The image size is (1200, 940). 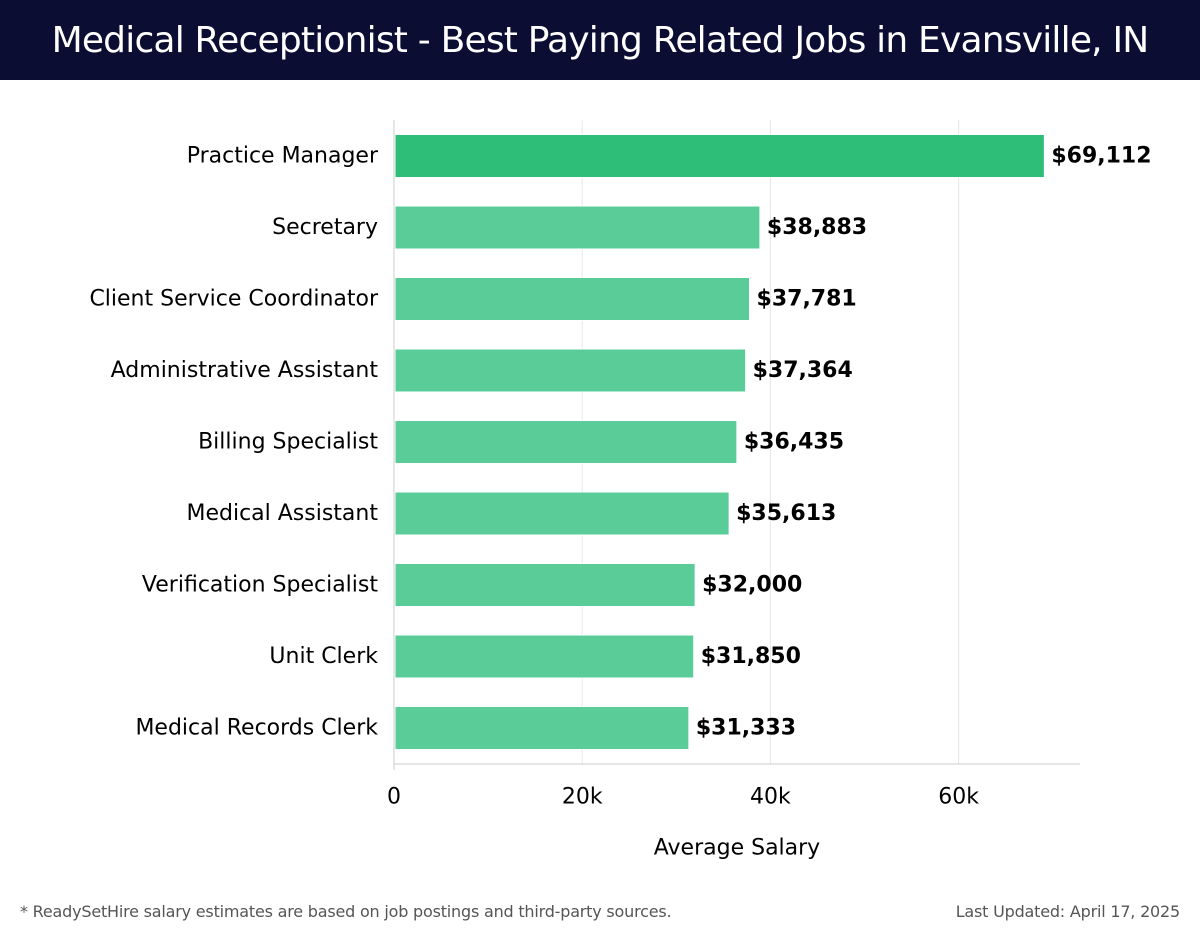 What do you see at coordinates (325, 227) in the screenshot?
I see `category-label: Secretary` at bounding box center [325, 227].